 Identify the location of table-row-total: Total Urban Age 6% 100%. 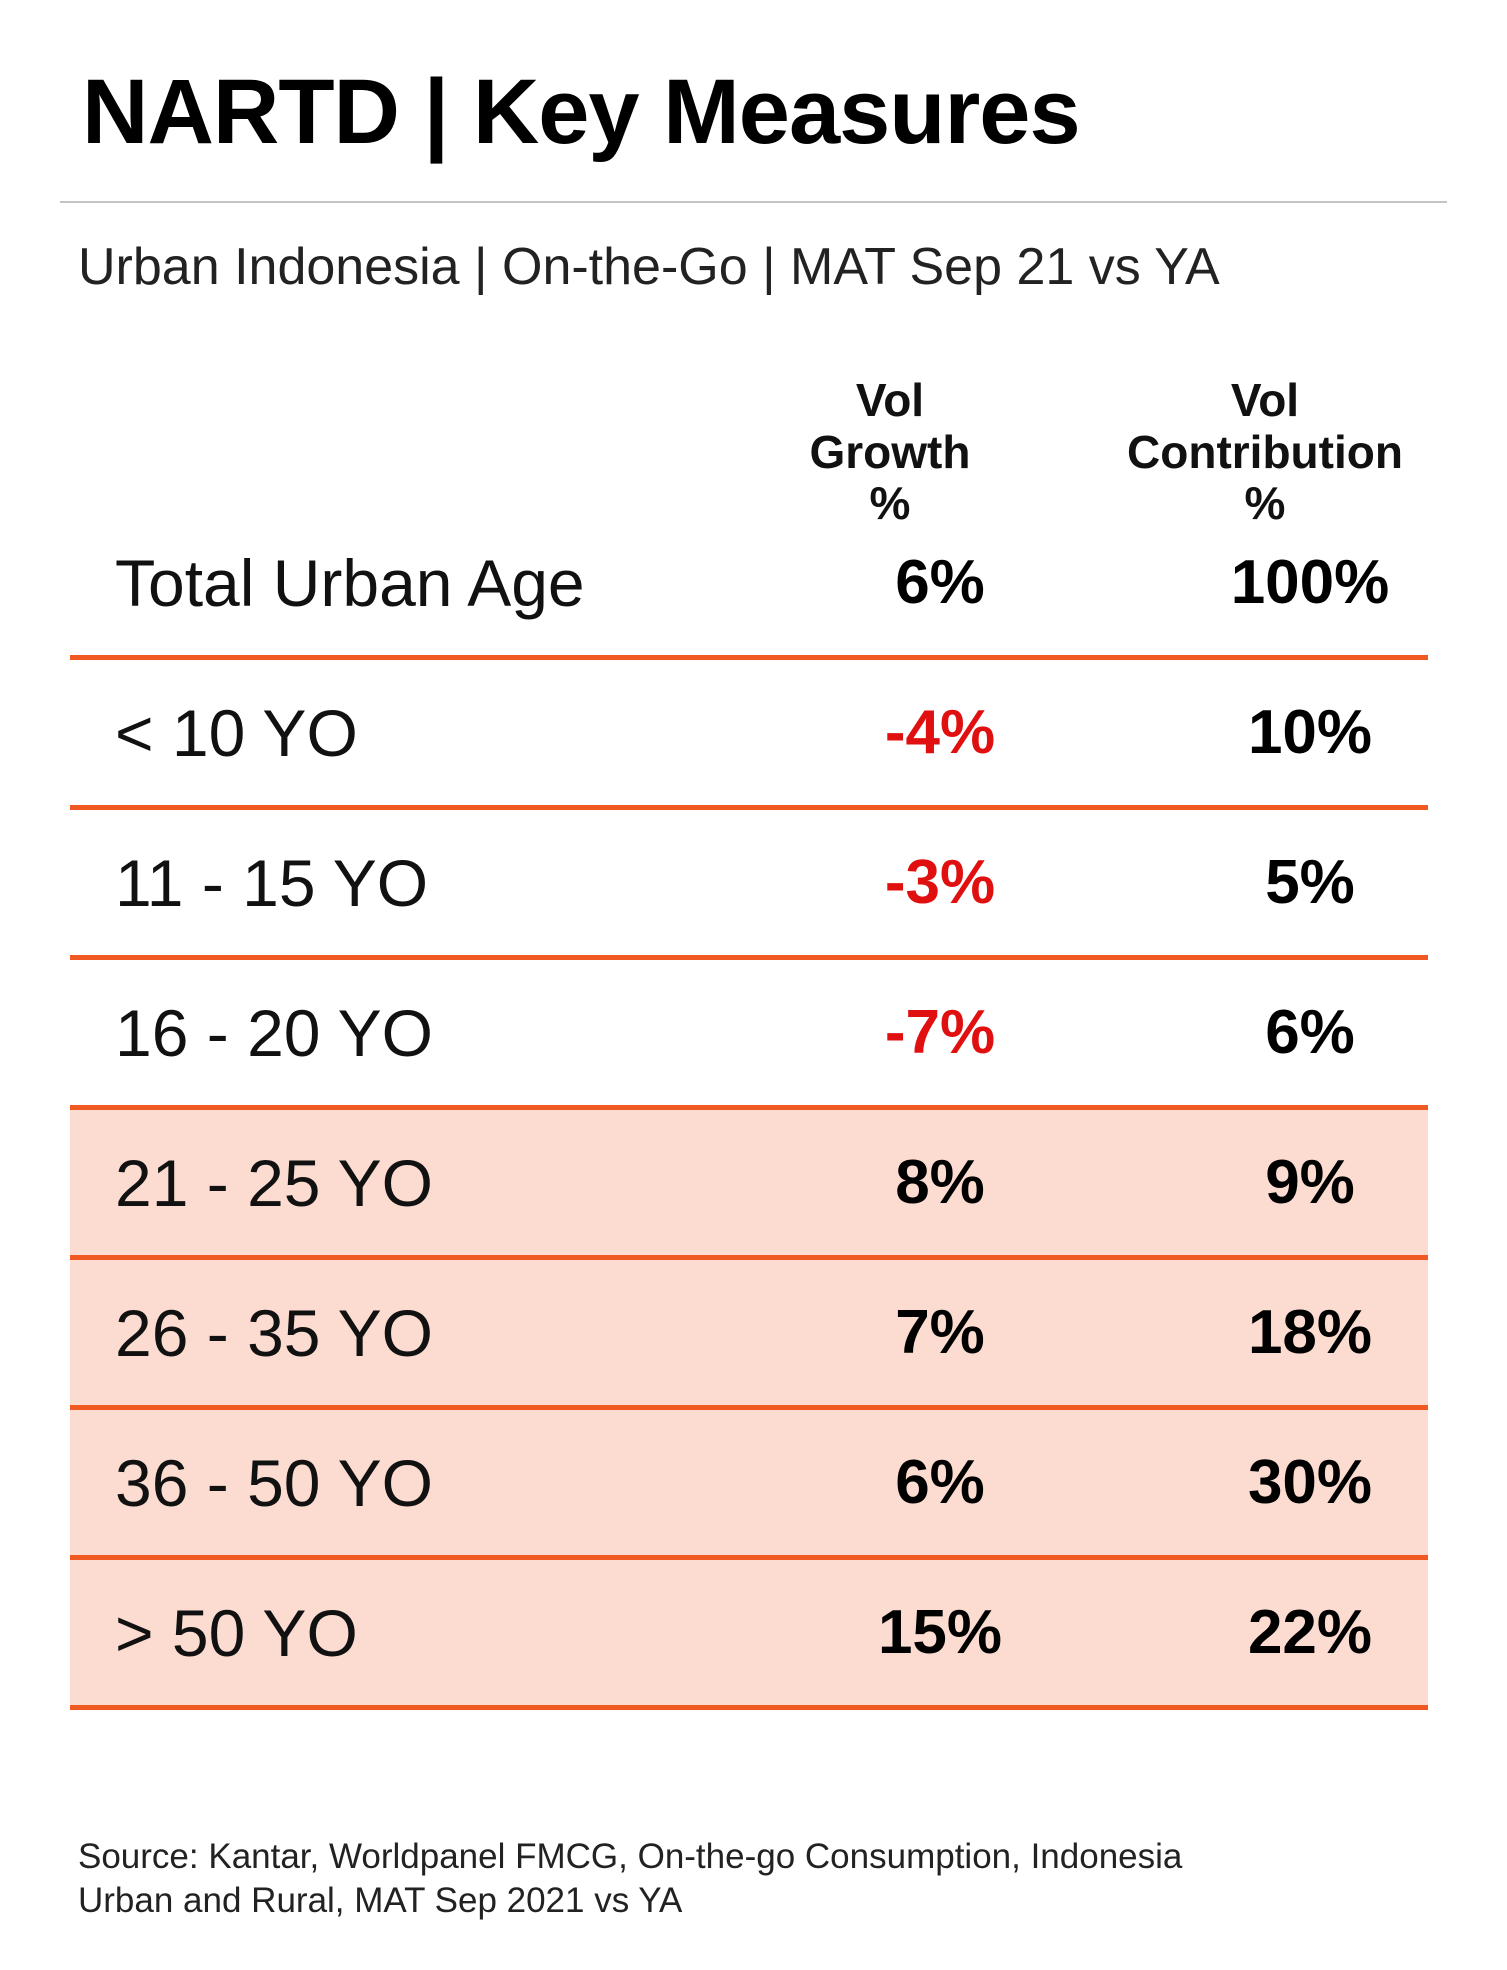
(749, 585).